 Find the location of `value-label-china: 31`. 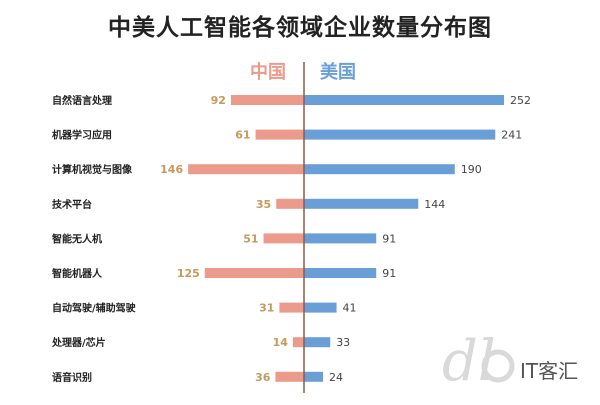

value-label-china: 31 is located at coordinates (266, 308).